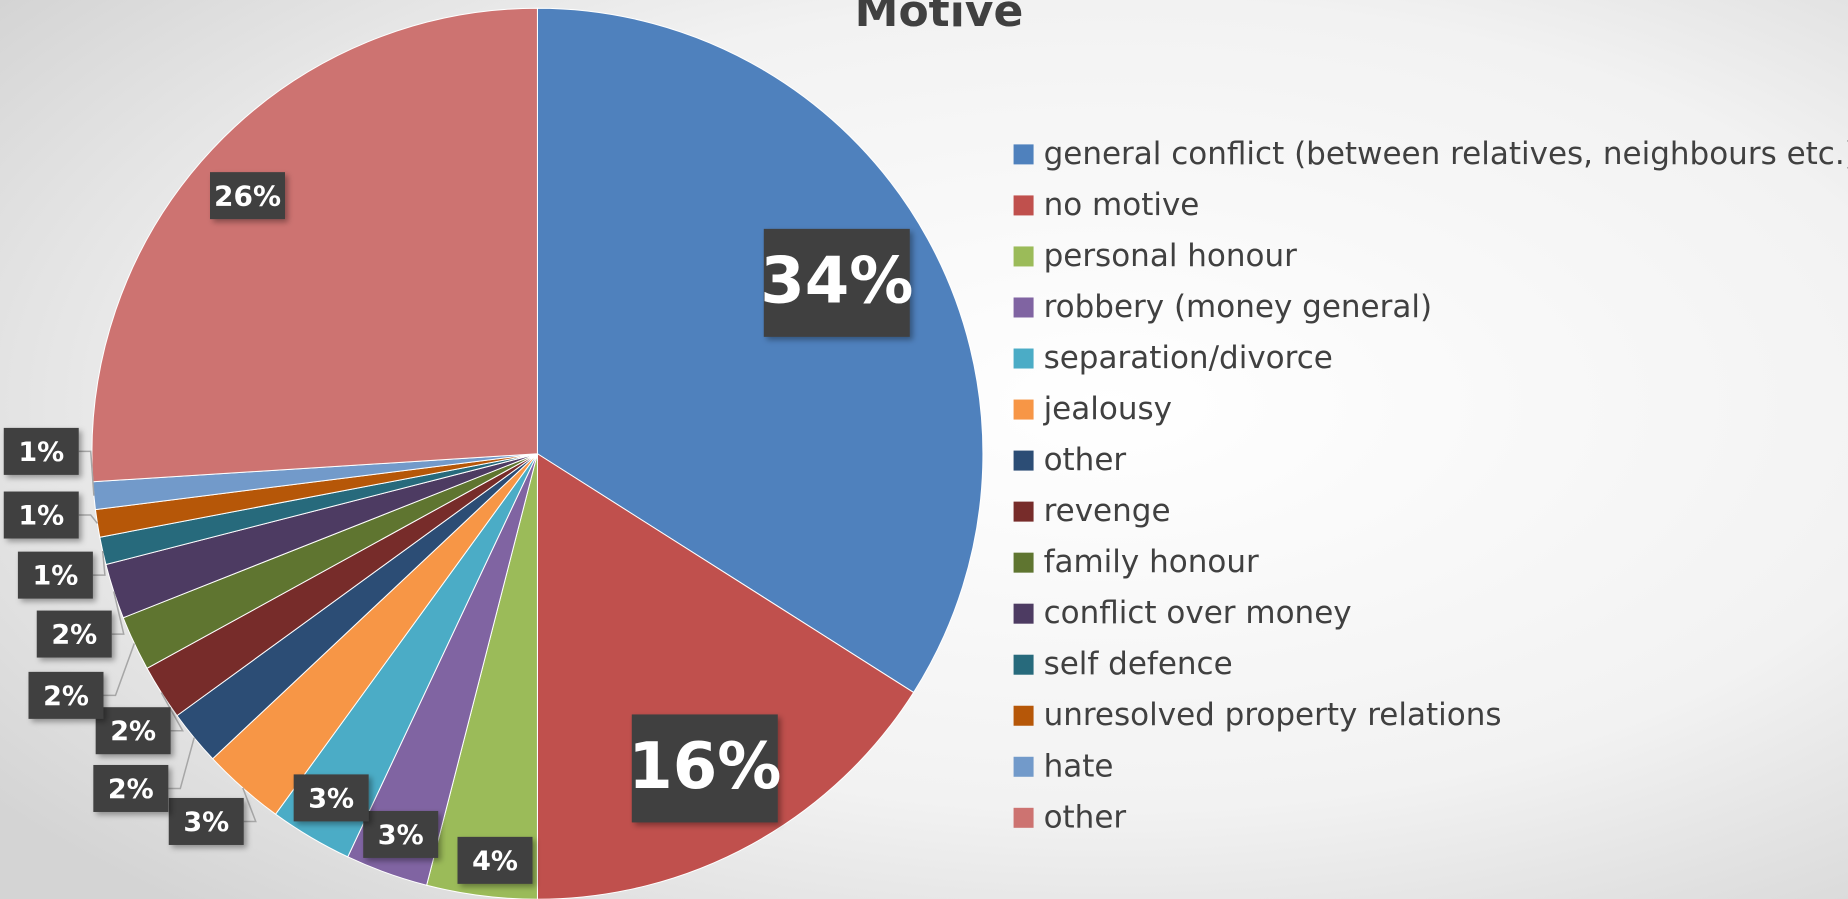 This screenshot has height=899, width=1848. I want to click on legend-label: hate, so click(1079, 766).